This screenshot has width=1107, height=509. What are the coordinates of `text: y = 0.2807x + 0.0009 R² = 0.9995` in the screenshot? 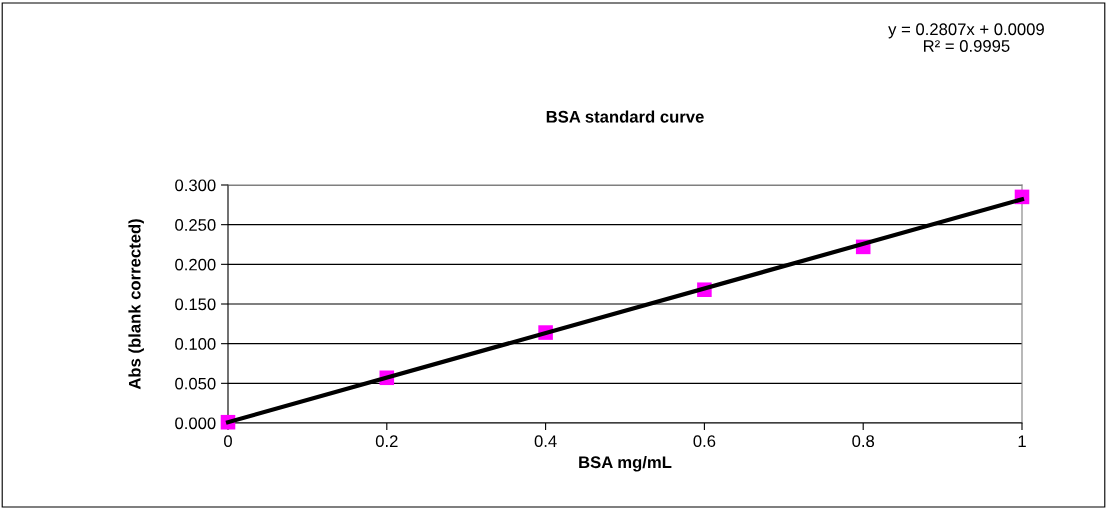 It's located at (966, 37).